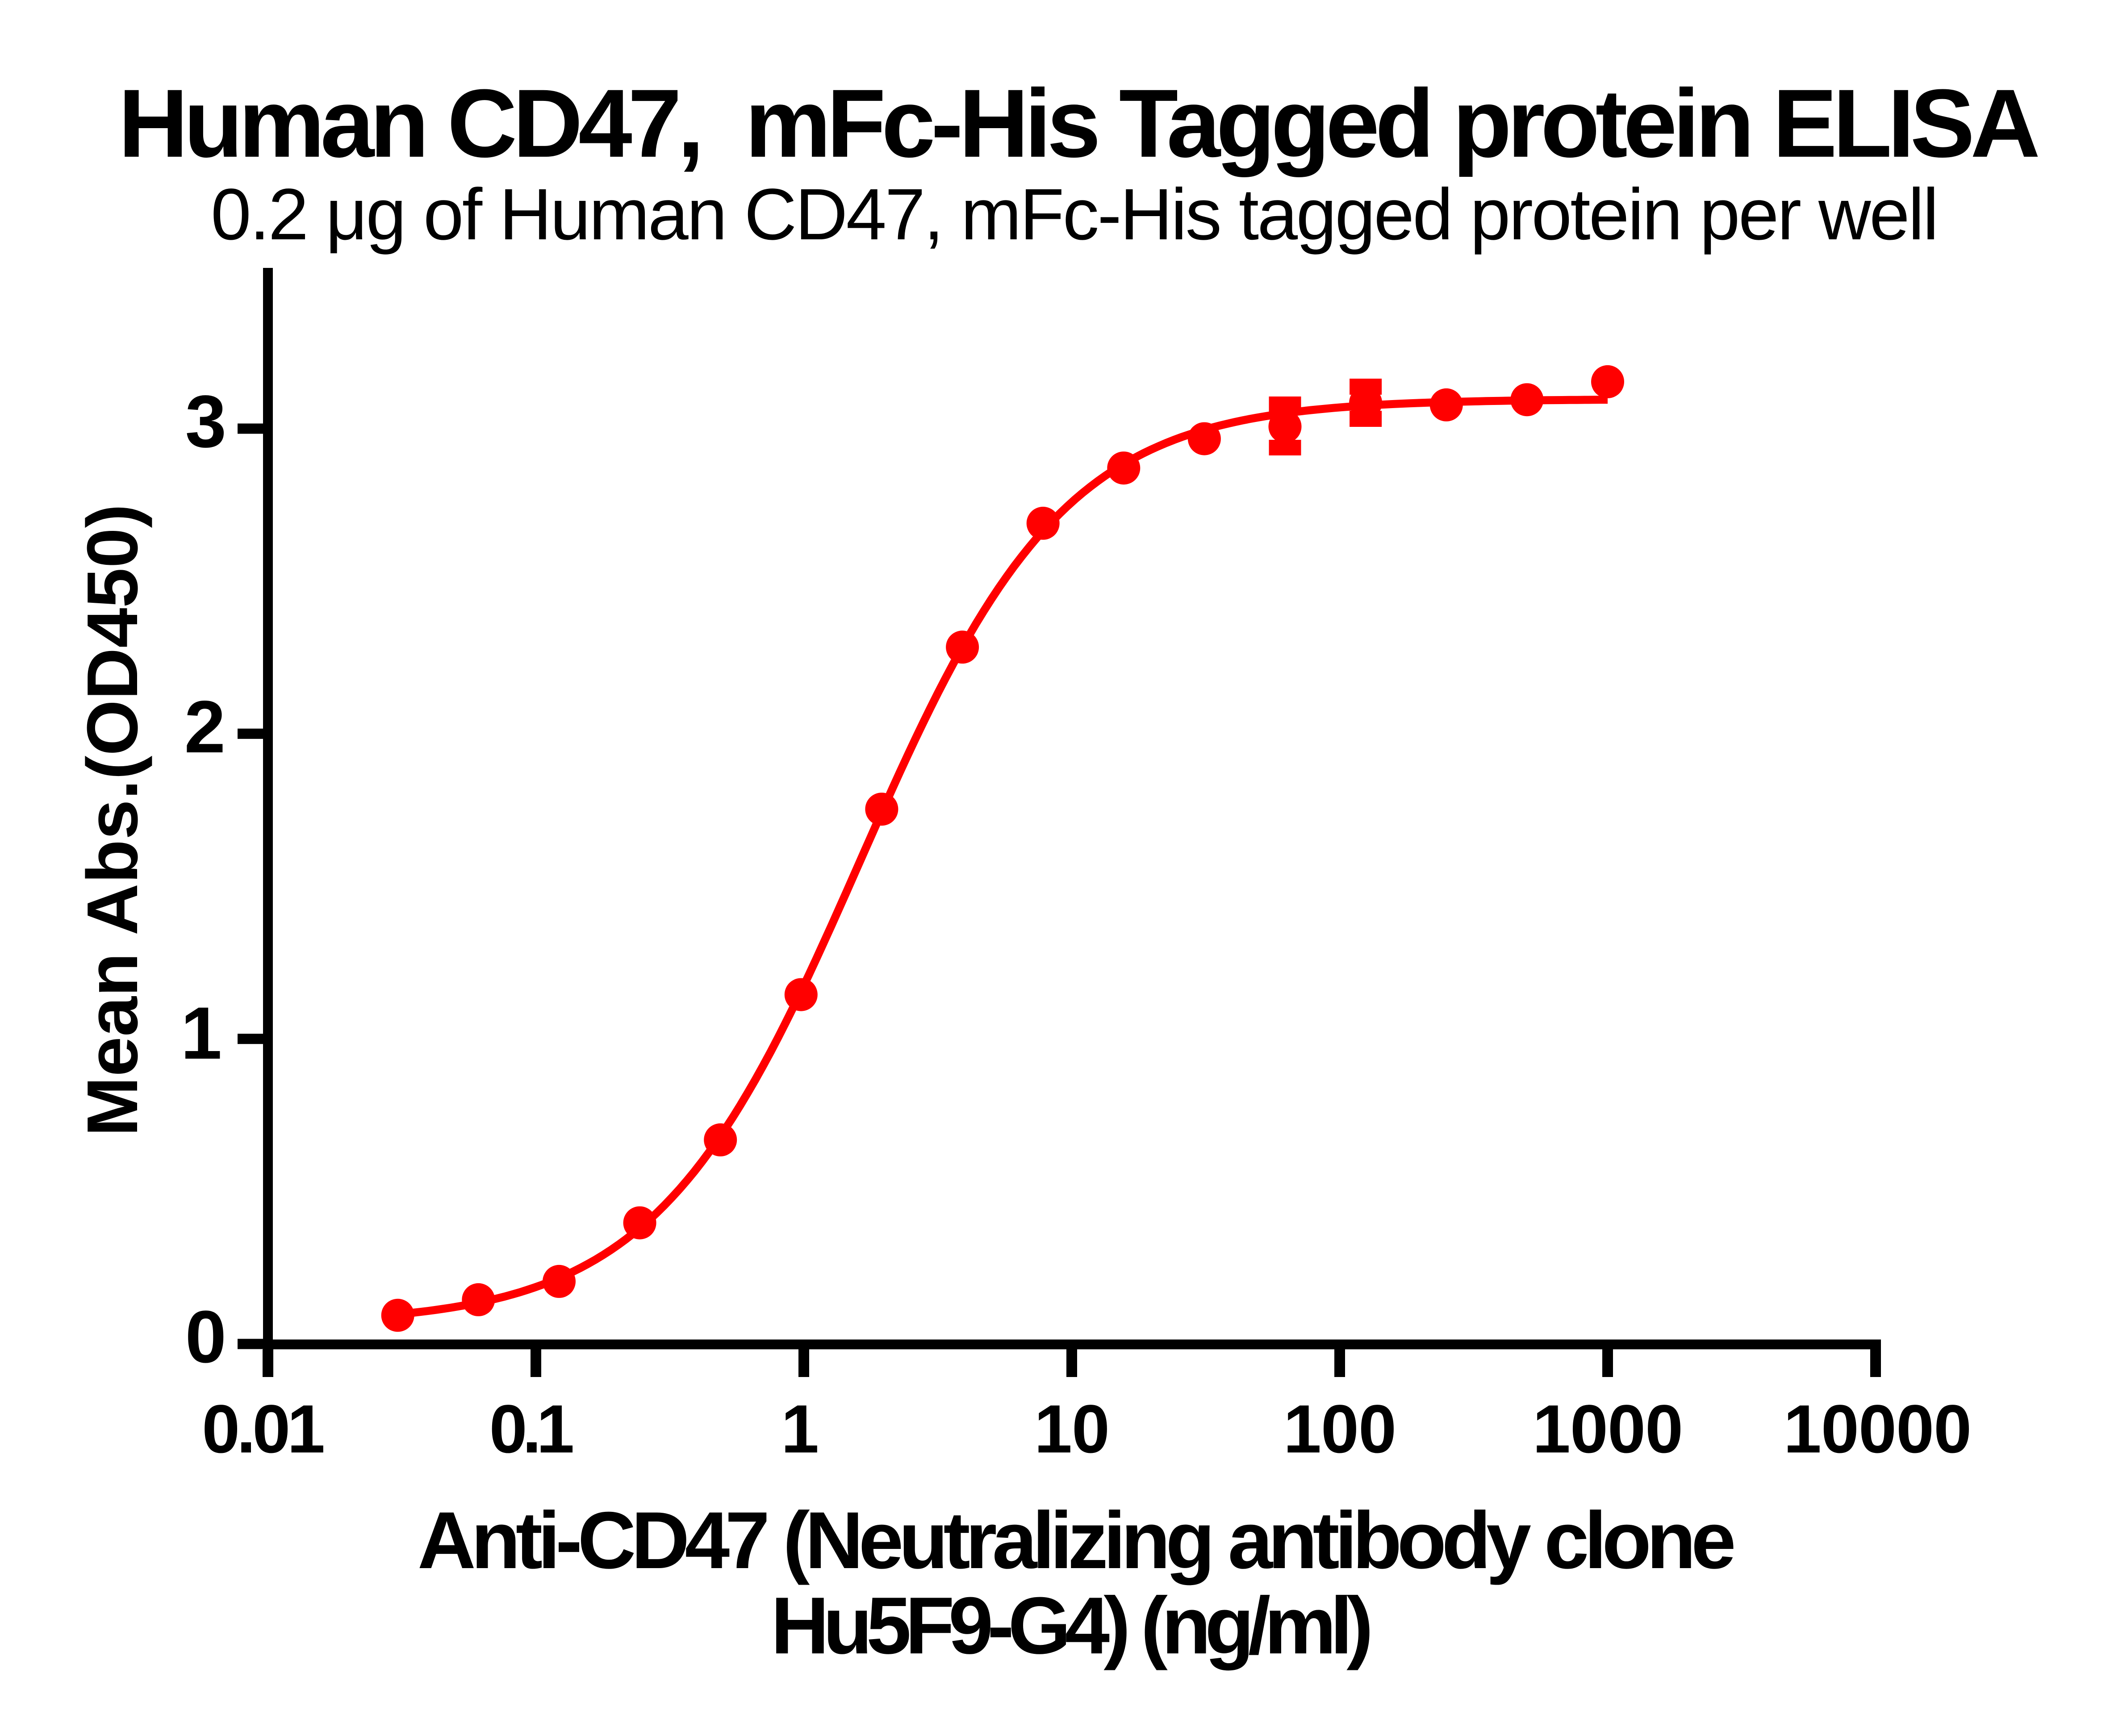  Describe the element at coordinates (113, 820) in the screenshot. I see `svg-text: Mean Abs.(OD450)` at that location.